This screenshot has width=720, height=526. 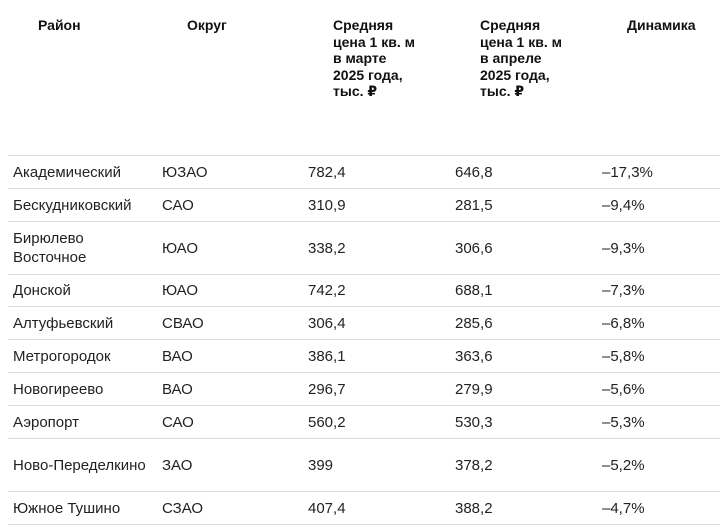 I want to click on table-border, so click(x=364, y=524).